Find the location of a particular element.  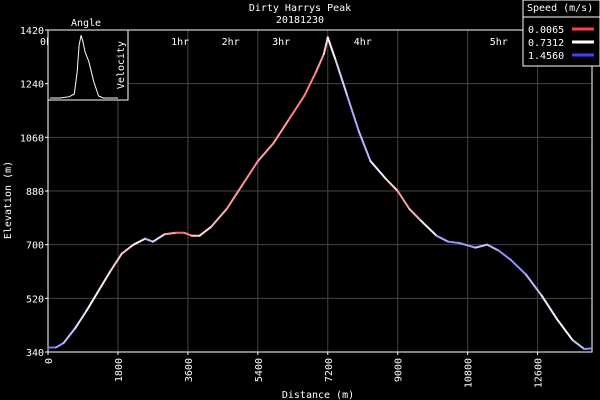

time-tick-label: 3hr is located at coordinates (281, 42).